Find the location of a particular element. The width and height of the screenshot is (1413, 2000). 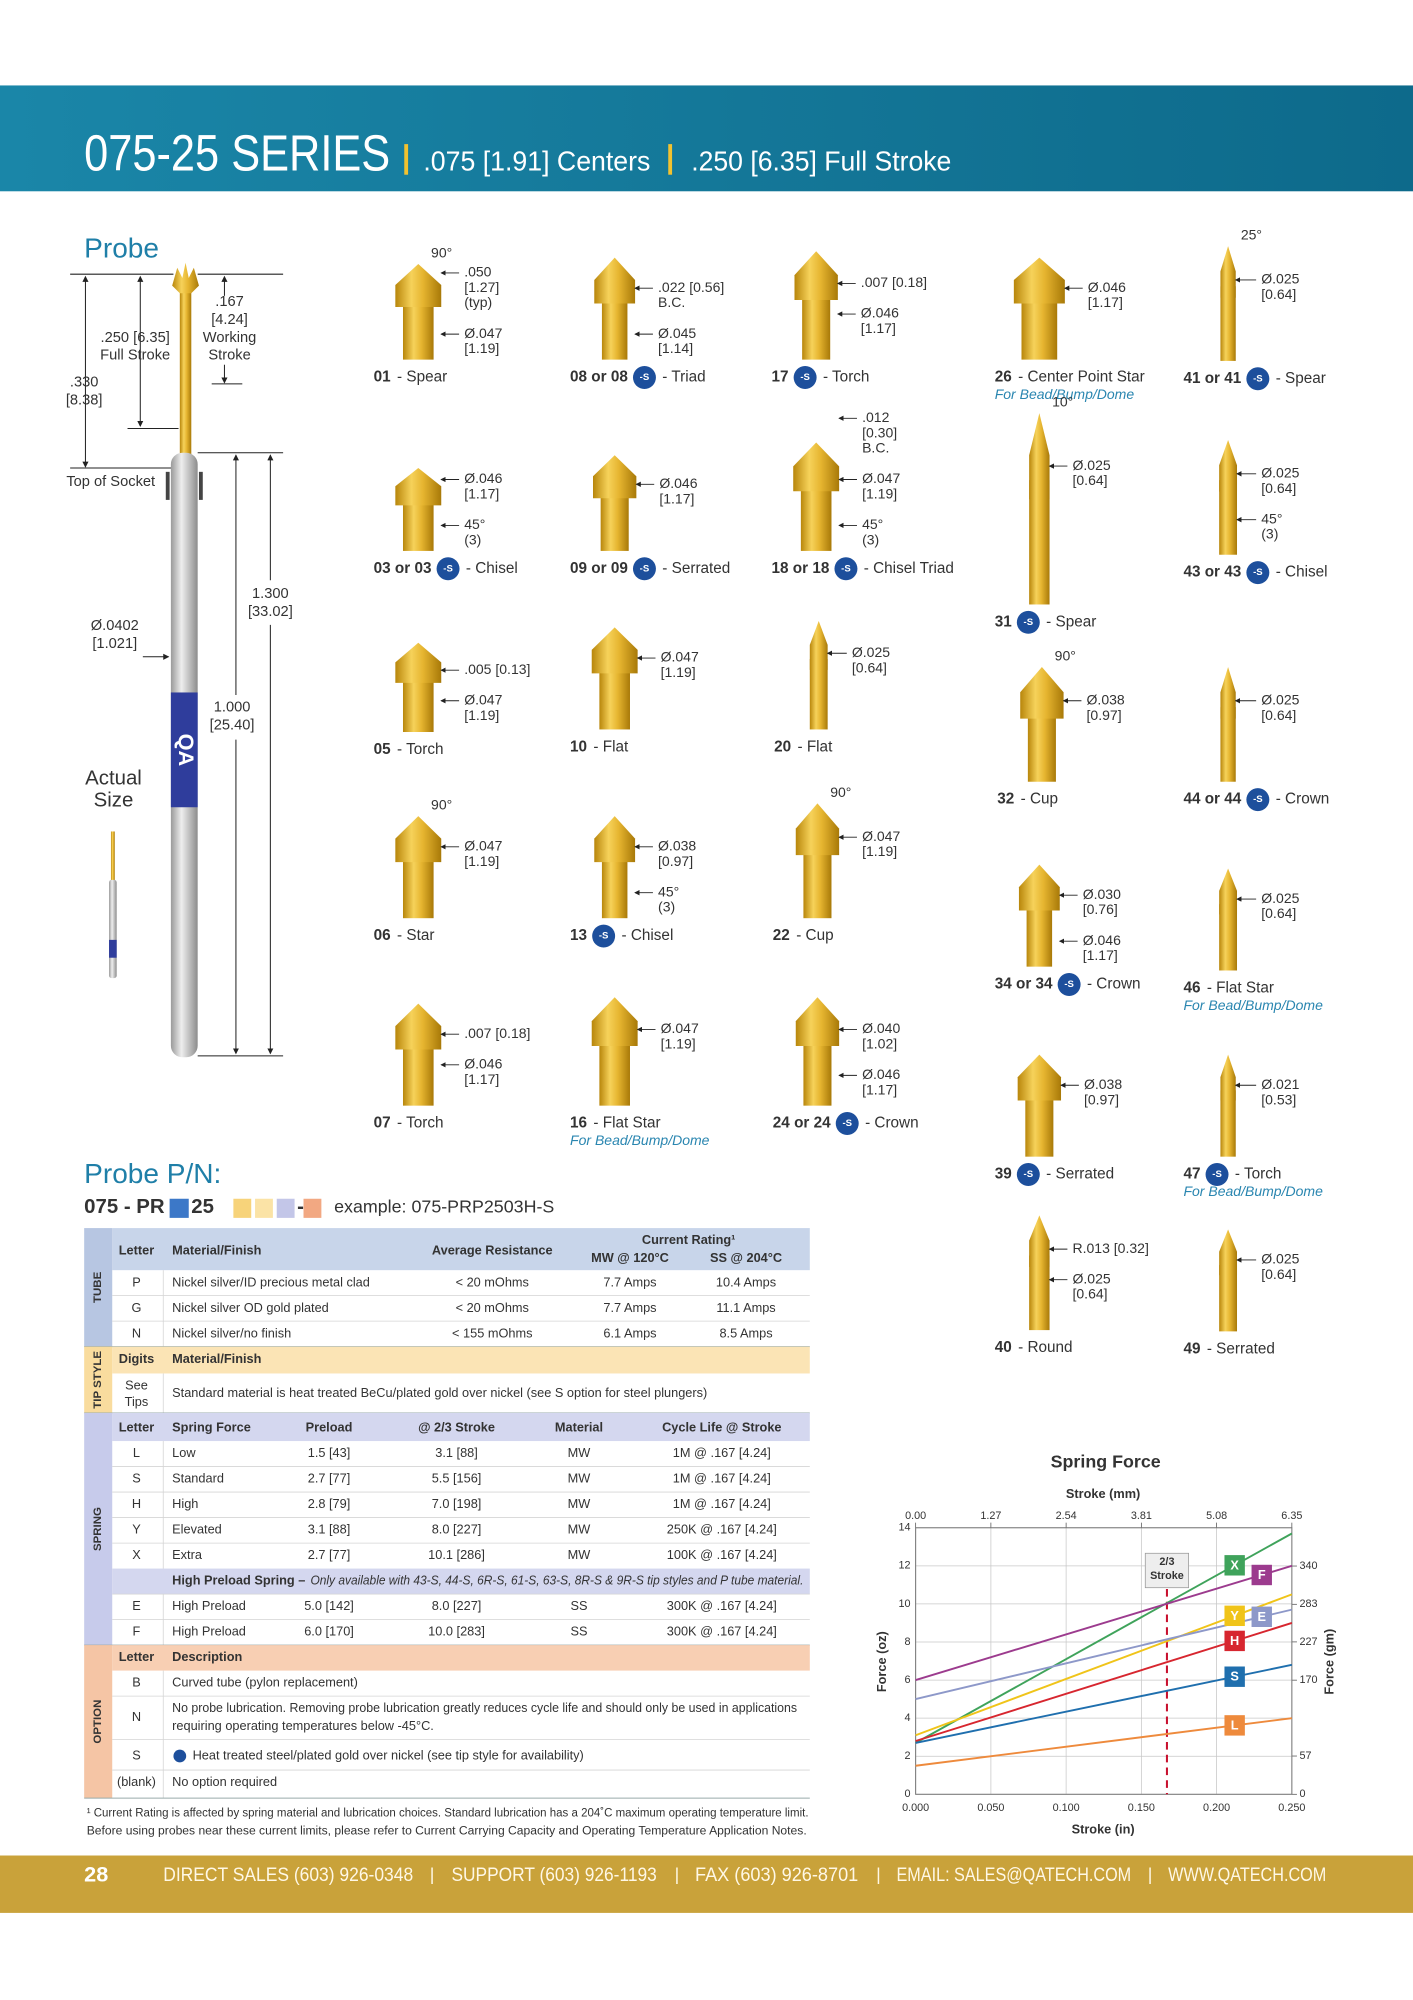

table-cell: 300K @ .167 [4.24] is located at coordinates (722, 1631).